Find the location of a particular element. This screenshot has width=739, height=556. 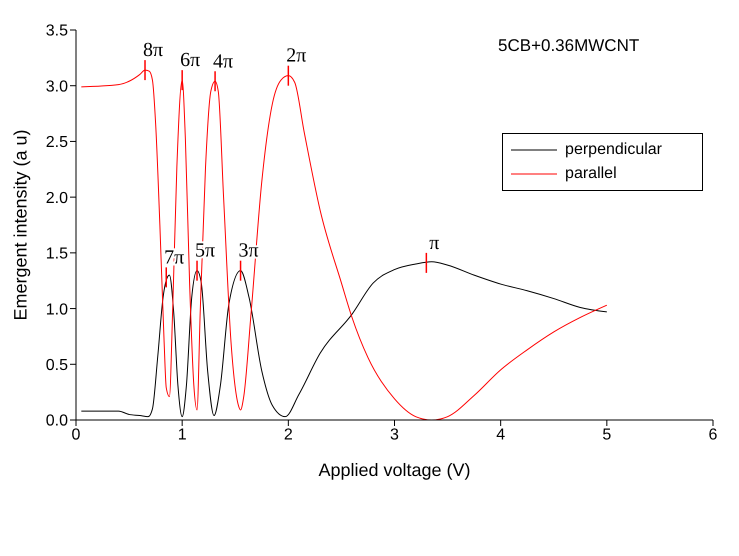

y-tick-label: 1.5 is located at coordinates (57, 254).